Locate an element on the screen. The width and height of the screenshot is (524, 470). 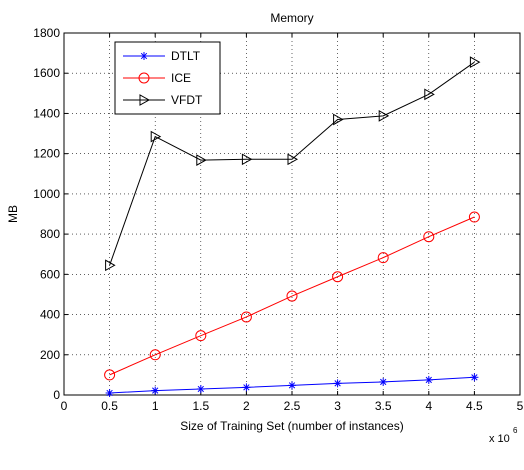
x-multiplier-label: x 10 is located at coordinates (499, 439).